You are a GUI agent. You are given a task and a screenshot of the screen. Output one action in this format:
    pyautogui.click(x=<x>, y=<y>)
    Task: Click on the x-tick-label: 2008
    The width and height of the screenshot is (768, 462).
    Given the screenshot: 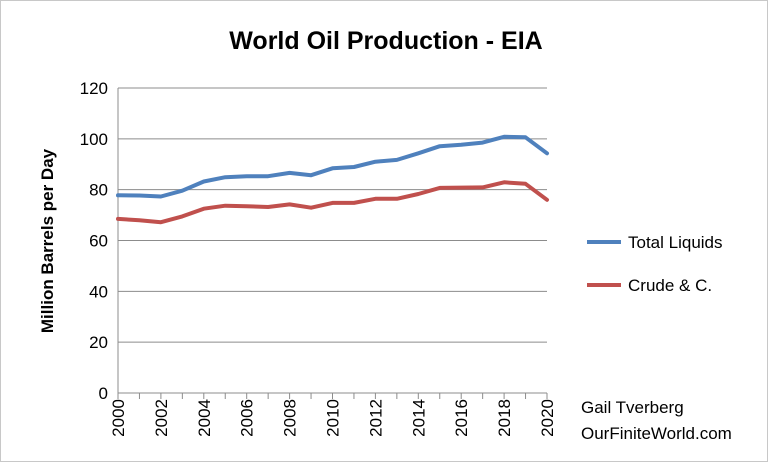 What is the action you would take?
    pyautogui.click(x=290, y=418)
    